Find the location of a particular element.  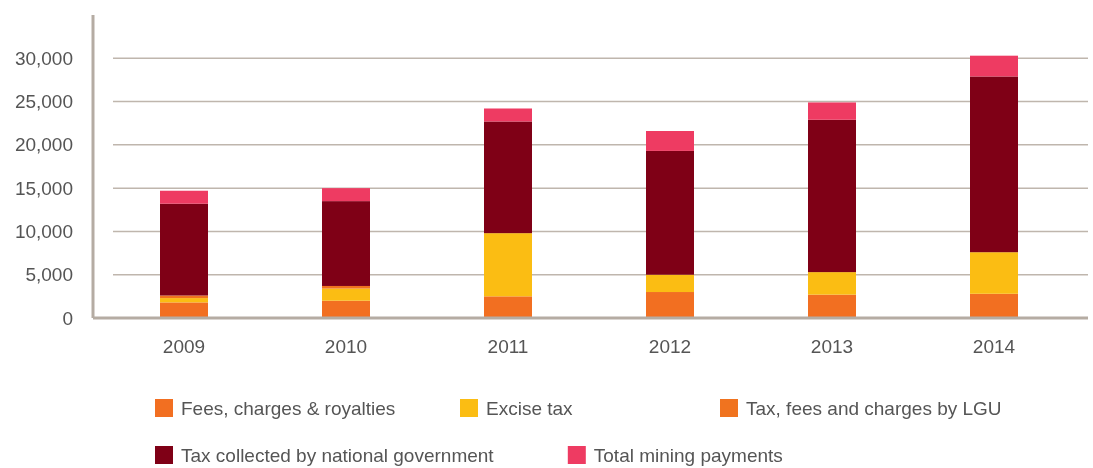

x-tick-label: 2012 is located at coordinates (670, 346).